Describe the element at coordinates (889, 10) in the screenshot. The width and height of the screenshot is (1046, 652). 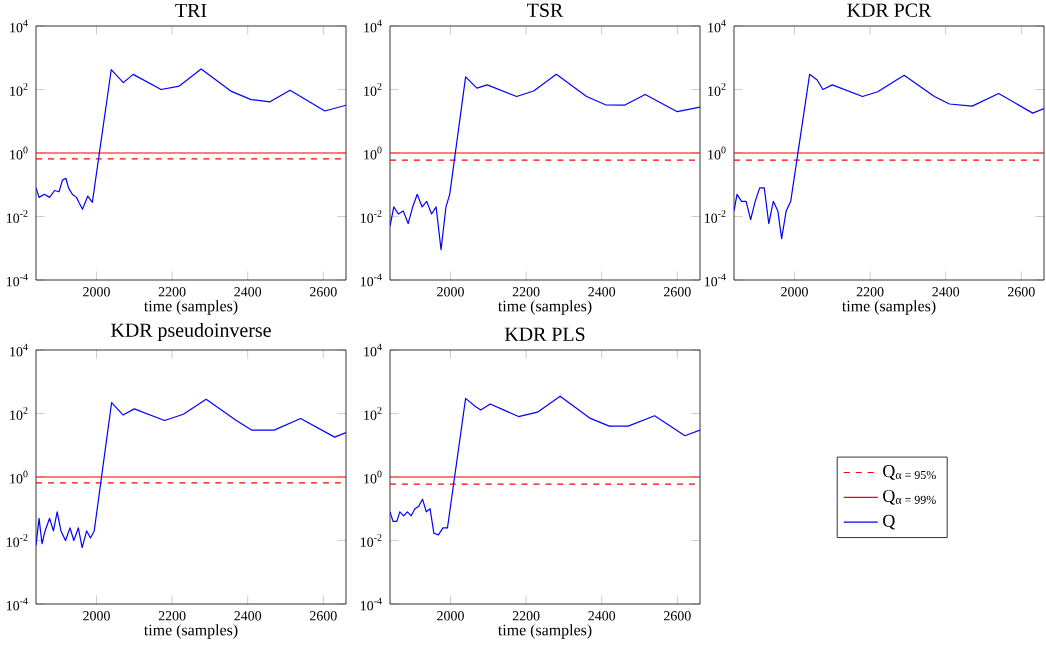
I see `chart-title: KDR PCR` at that location.